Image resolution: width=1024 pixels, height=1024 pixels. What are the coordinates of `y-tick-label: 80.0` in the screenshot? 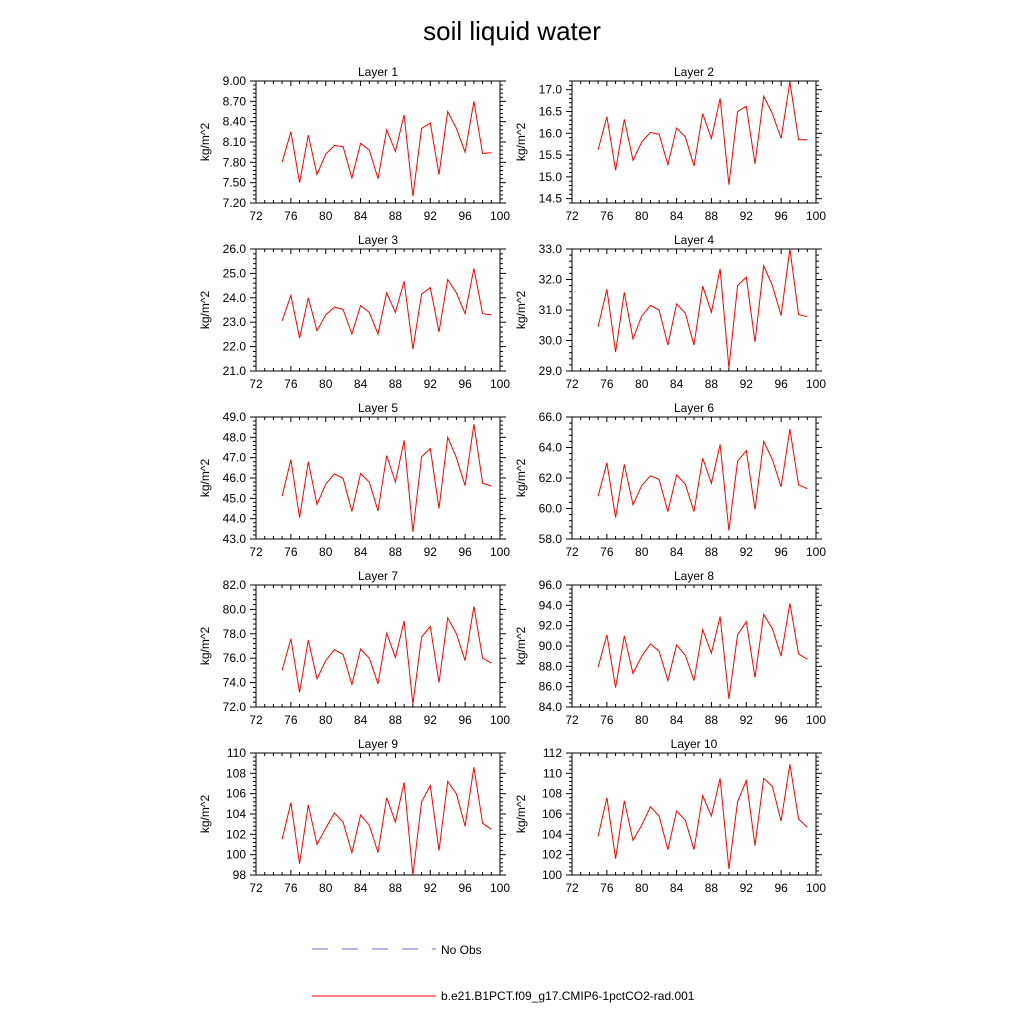 It's located at (235, 609).